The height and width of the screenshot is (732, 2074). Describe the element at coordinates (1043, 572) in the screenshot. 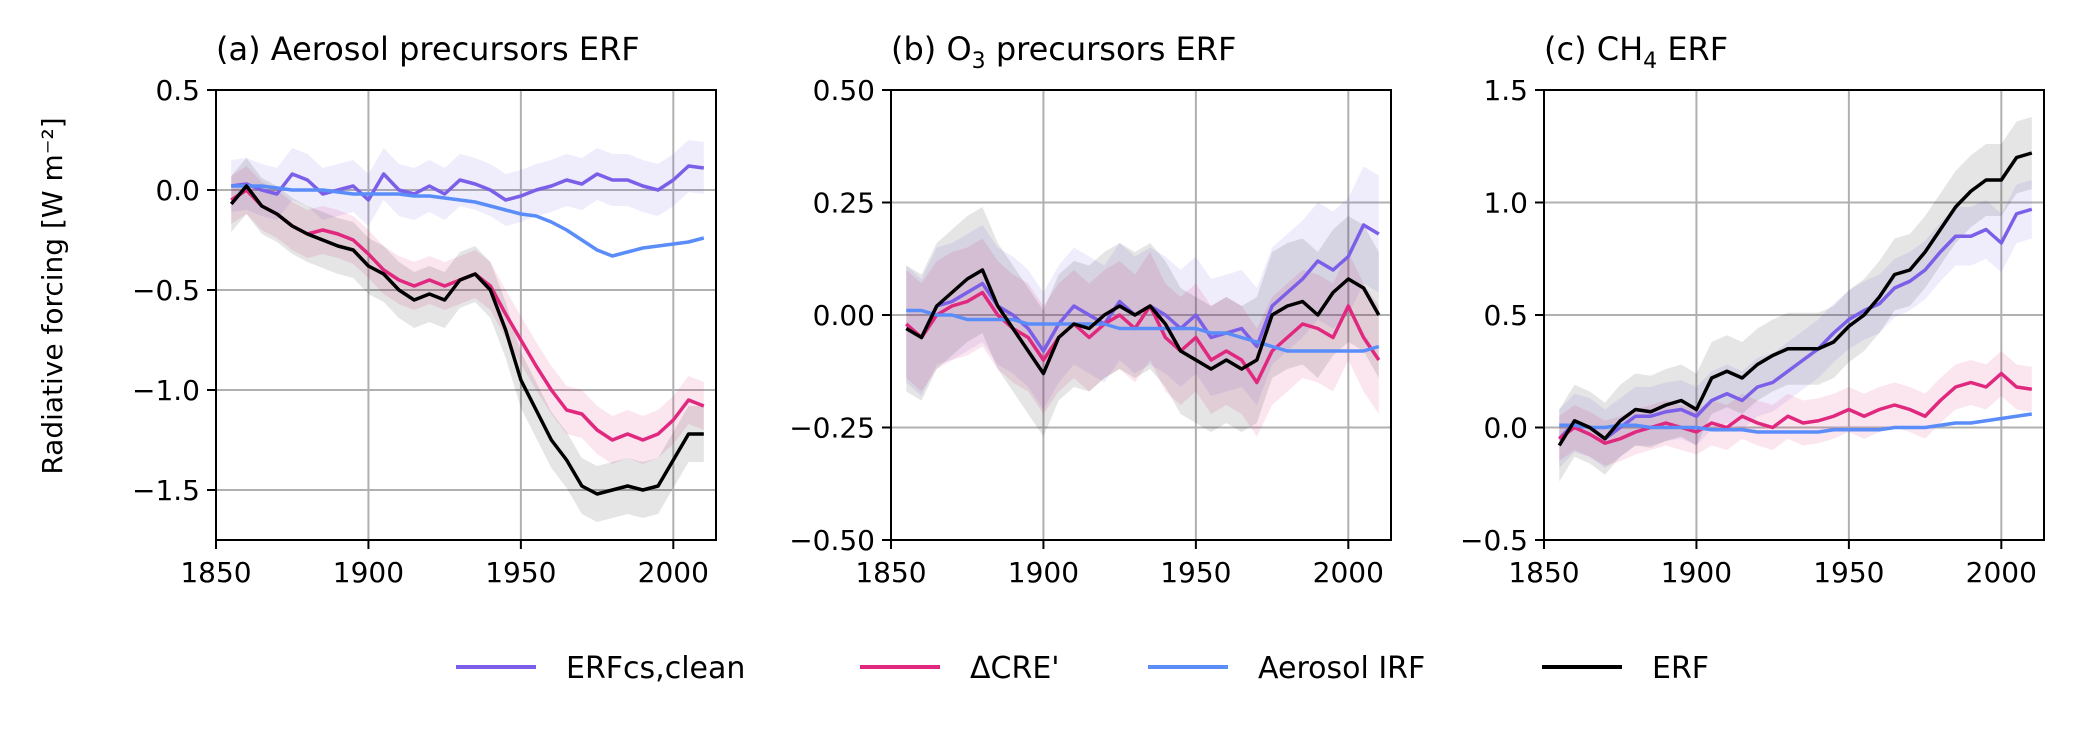

I see `panel-b-xtick-label: 1900` at that location.